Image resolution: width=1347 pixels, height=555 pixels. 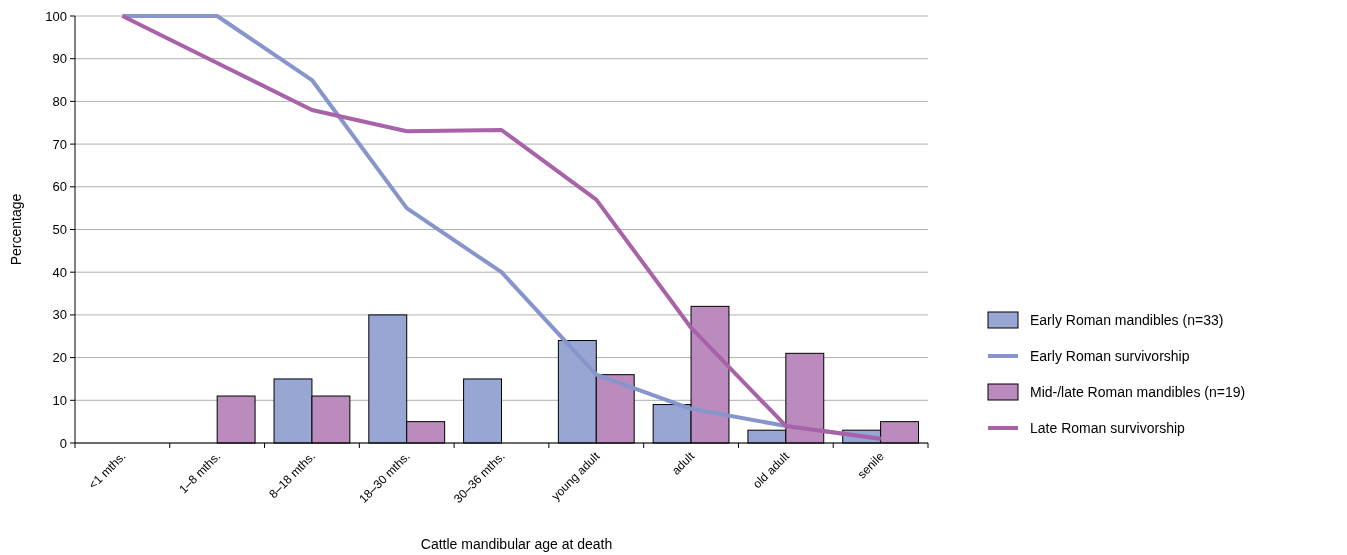 I want to click on y-tick-label: 70, so click(x=59, y=144).